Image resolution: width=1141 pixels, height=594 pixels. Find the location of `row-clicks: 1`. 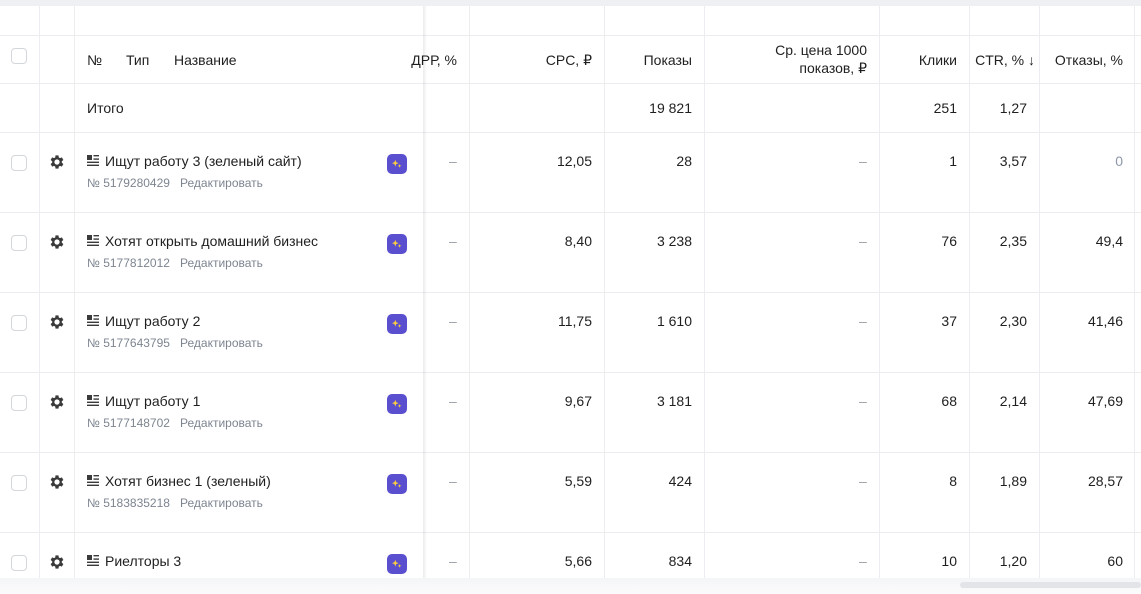

row-clicks: 1 is located at coordinates (953, 161).